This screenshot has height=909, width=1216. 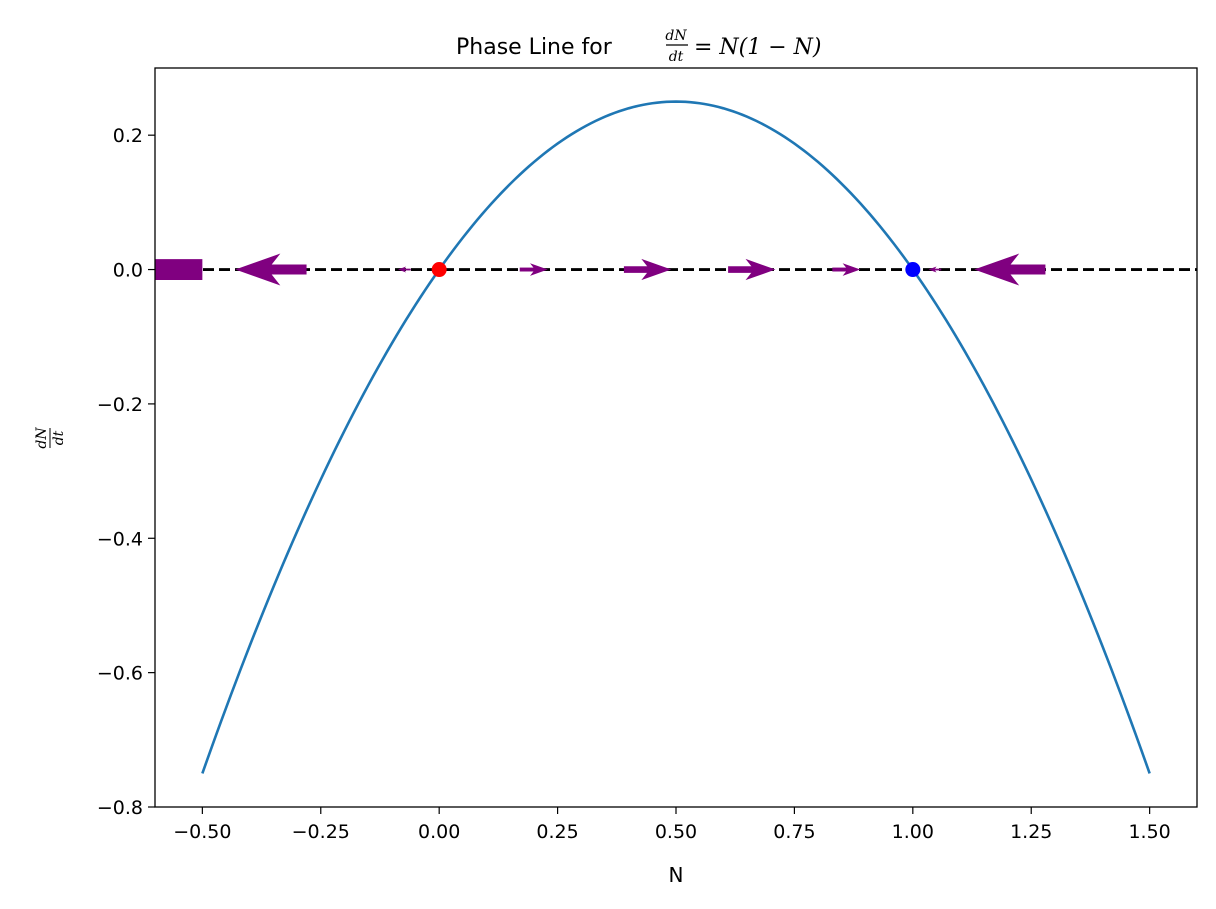 I want to click on x-tick-label: −0.25, so click(x=321, y=832).